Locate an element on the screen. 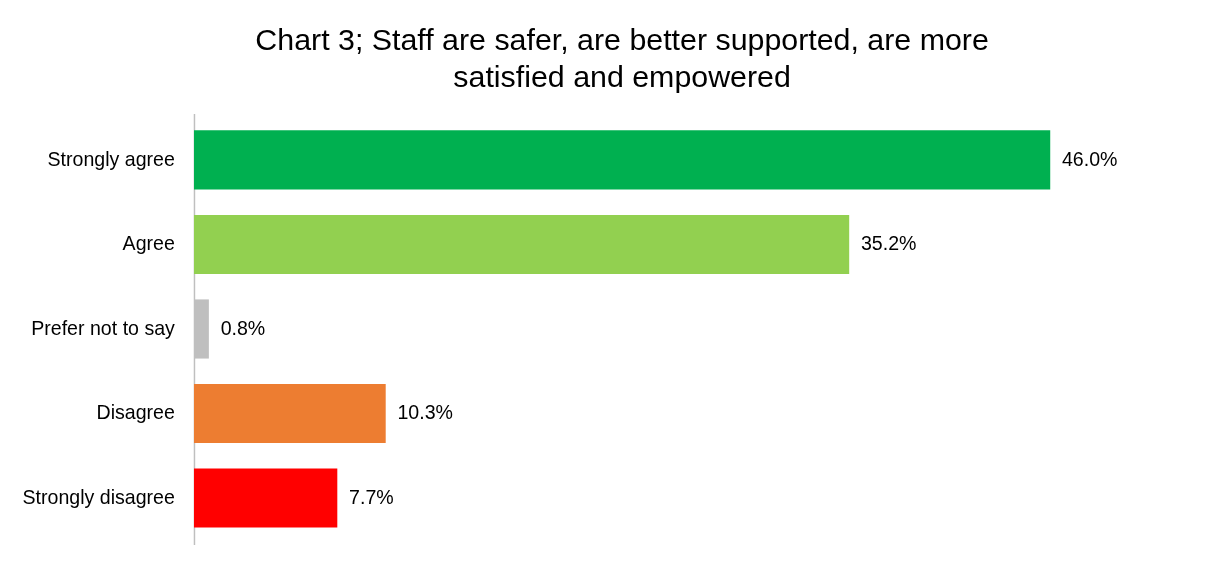 The height and width of the screenshot is (562, 1206). y-tick-label: Agree is located at coordinates (148, 243).